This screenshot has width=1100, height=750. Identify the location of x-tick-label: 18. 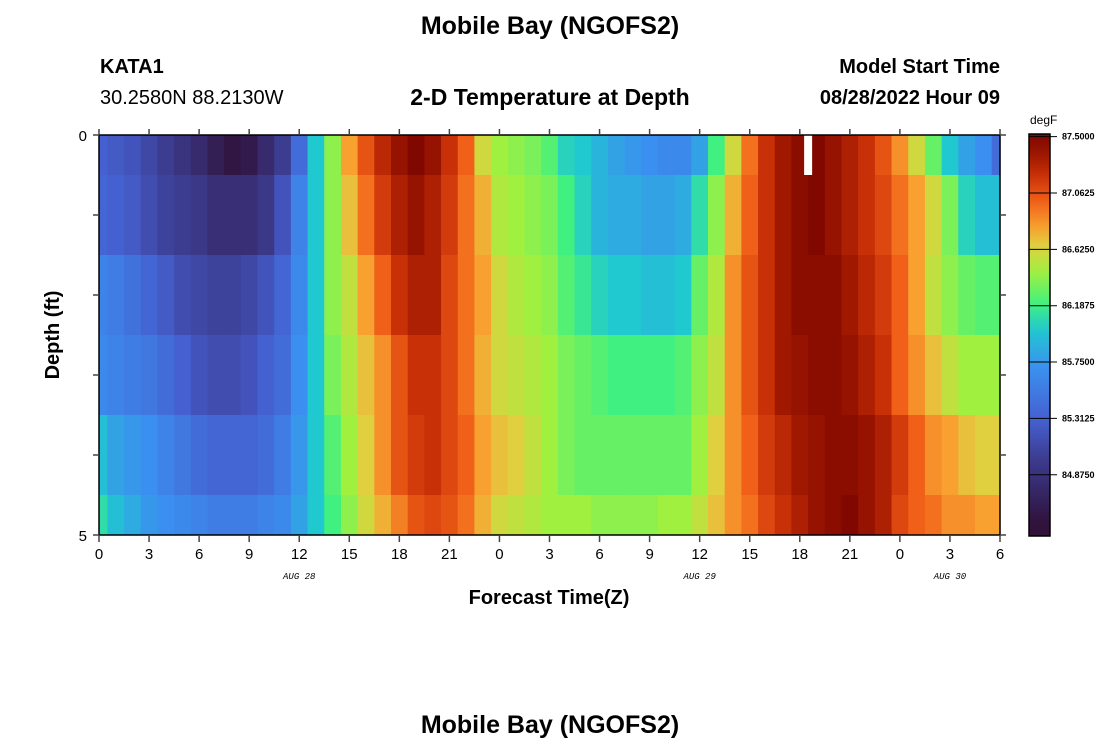
(799, 554).